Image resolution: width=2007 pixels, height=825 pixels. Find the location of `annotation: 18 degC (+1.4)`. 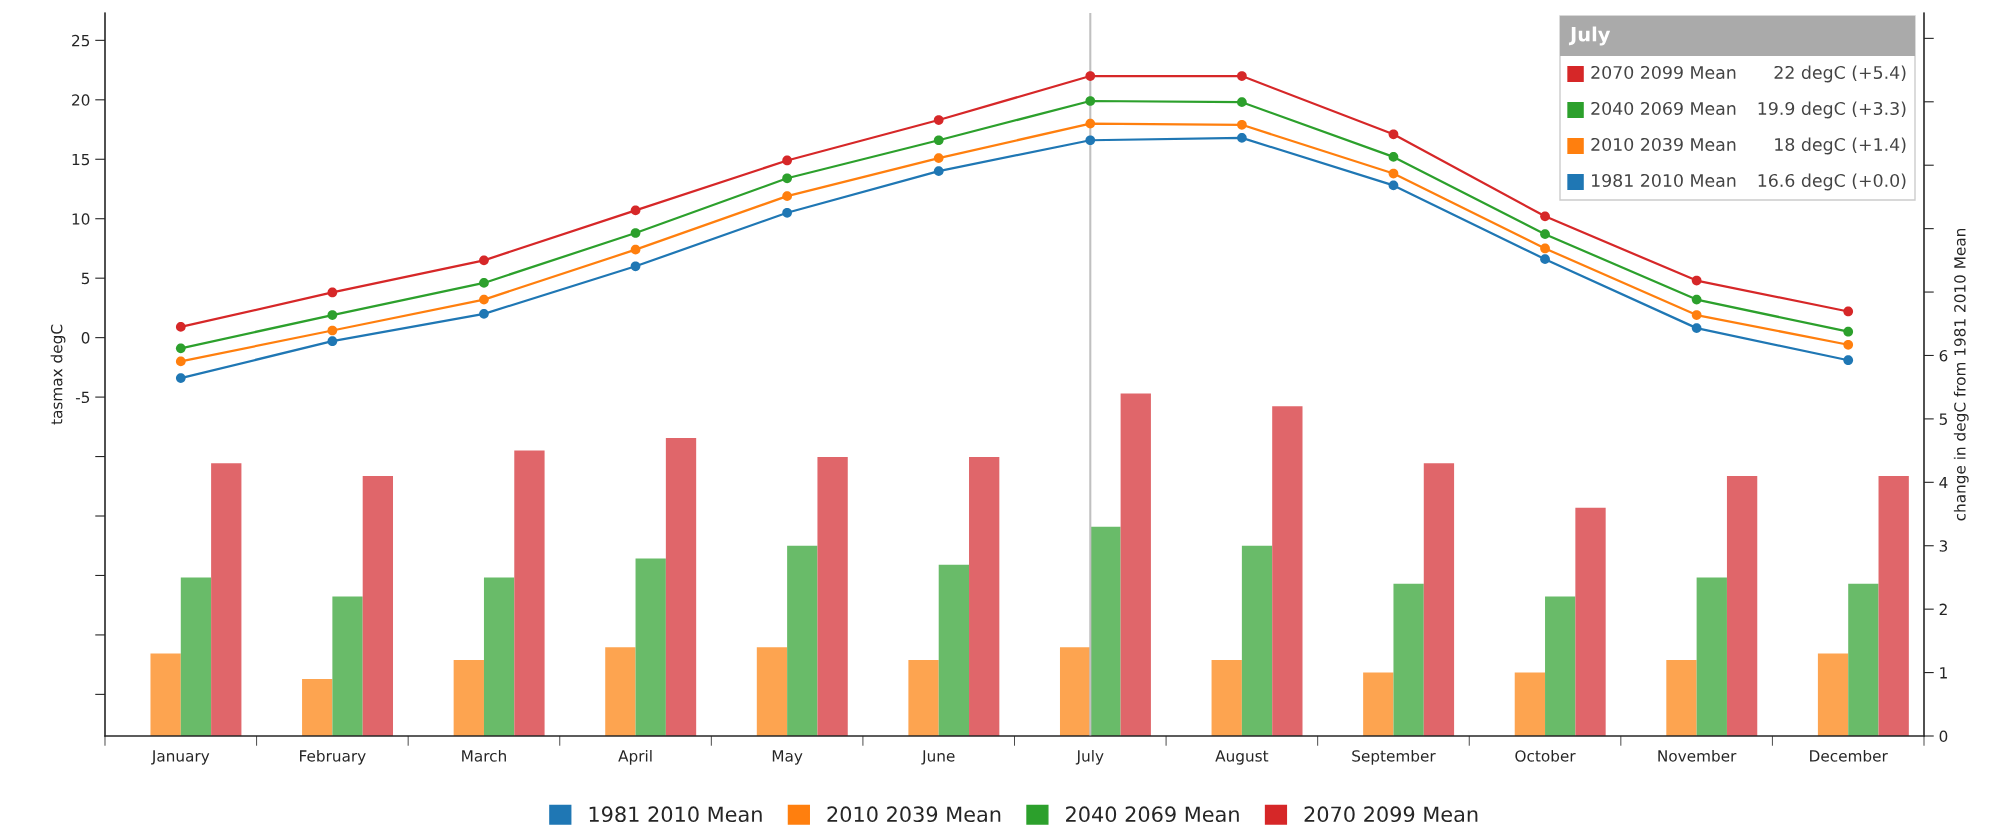

annotation: 18 degC (+1.4) is located at coordinates (1840, 146).